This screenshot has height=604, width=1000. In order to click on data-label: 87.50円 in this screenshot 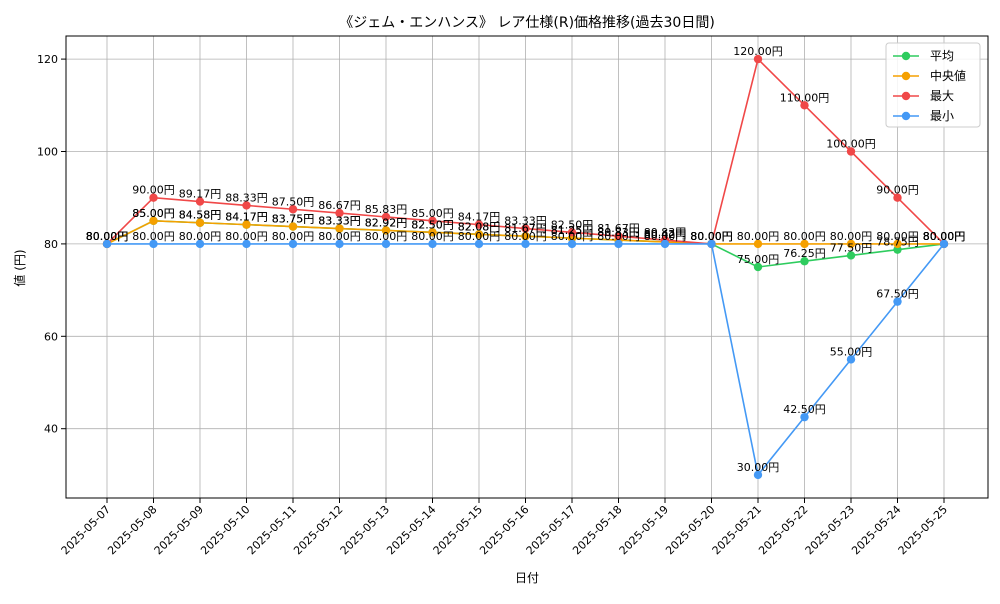, I will do `click(293, 201)`.